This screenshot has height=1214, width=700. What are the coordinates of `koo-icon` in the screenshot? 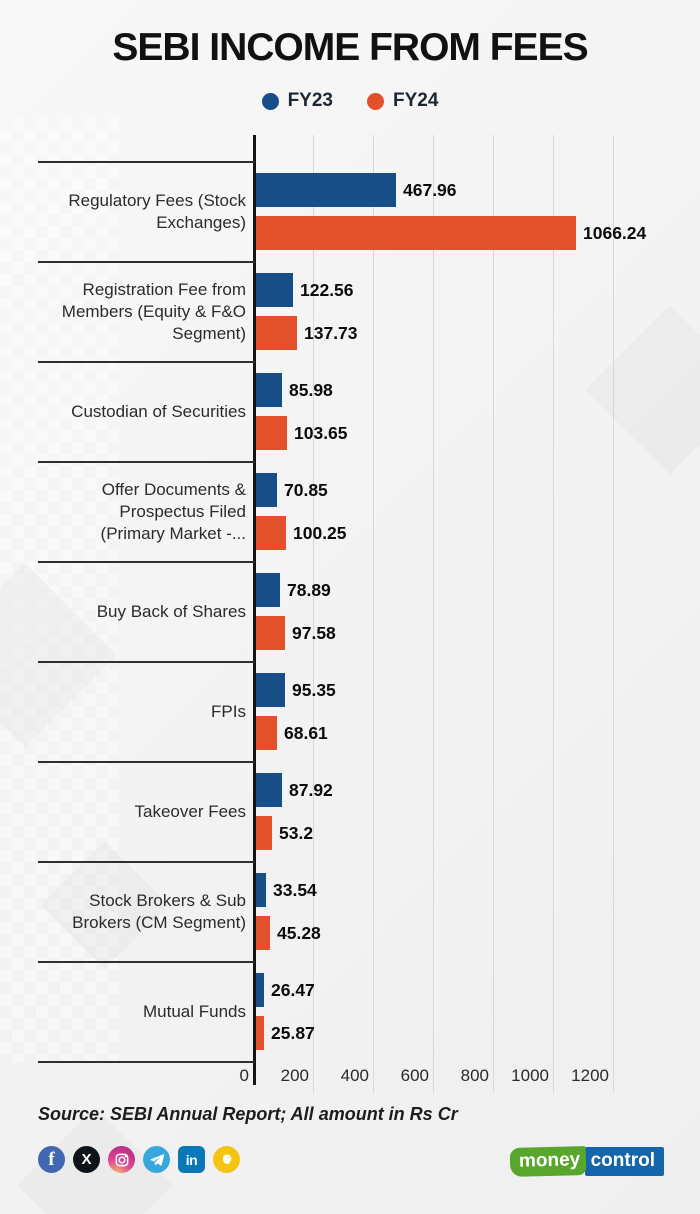 It's located at (226, 1159).